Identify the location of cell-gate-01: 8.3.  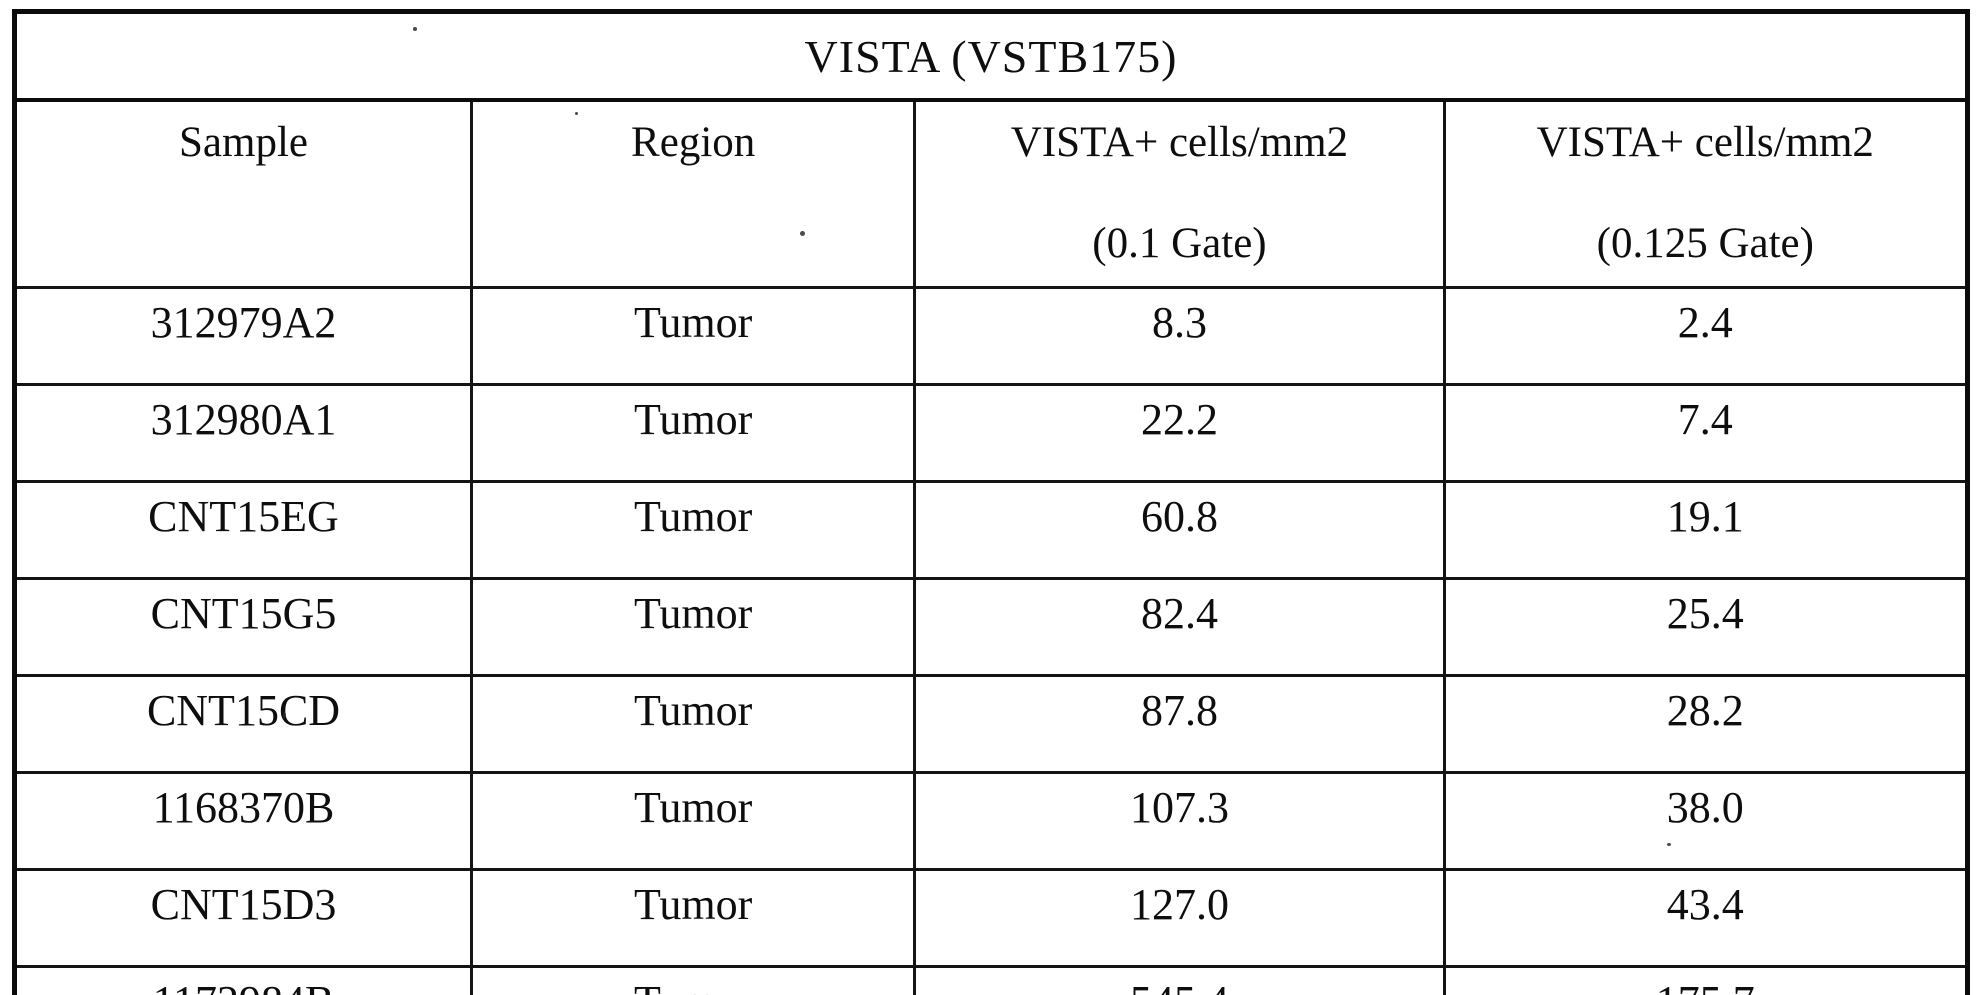
(1179, 336).